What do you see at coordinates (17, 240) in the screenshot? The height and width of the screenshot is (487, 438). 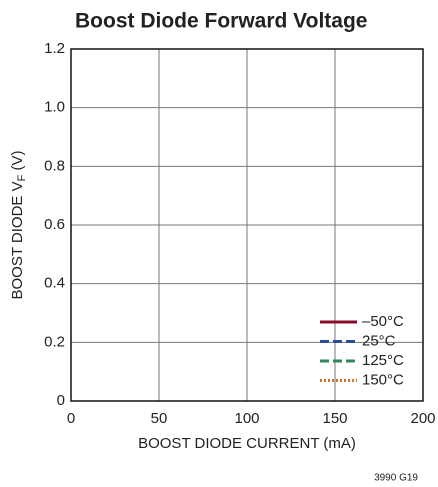 I see `y-label-part: BOOST DIODE V` at bounding box center [17, 240].